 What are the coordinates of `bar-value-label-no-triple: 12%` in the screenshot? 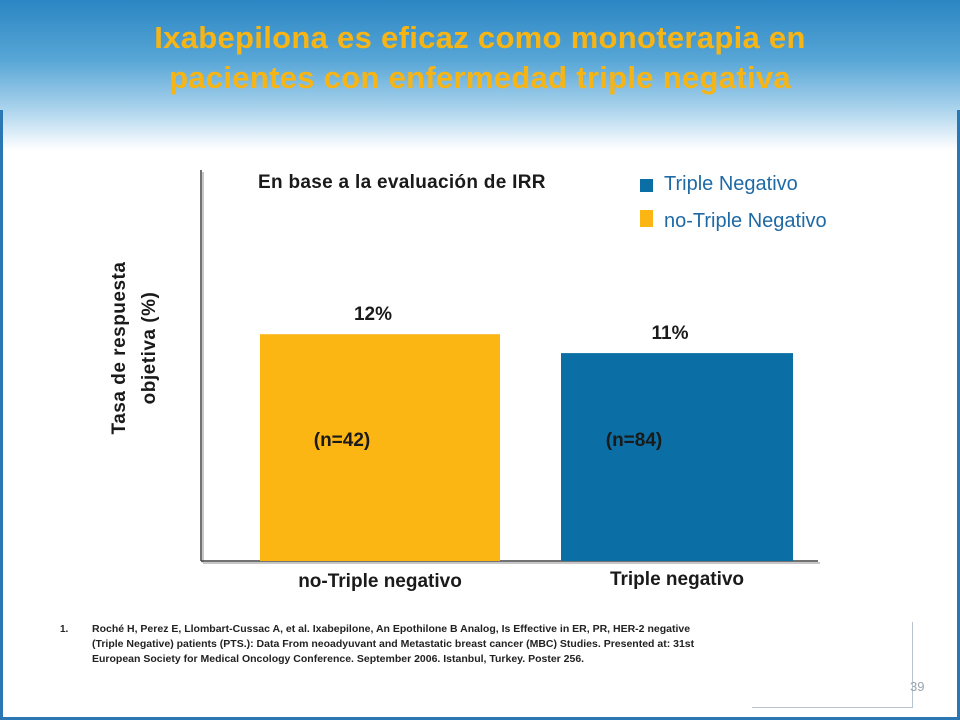 It's located at (373, 314).